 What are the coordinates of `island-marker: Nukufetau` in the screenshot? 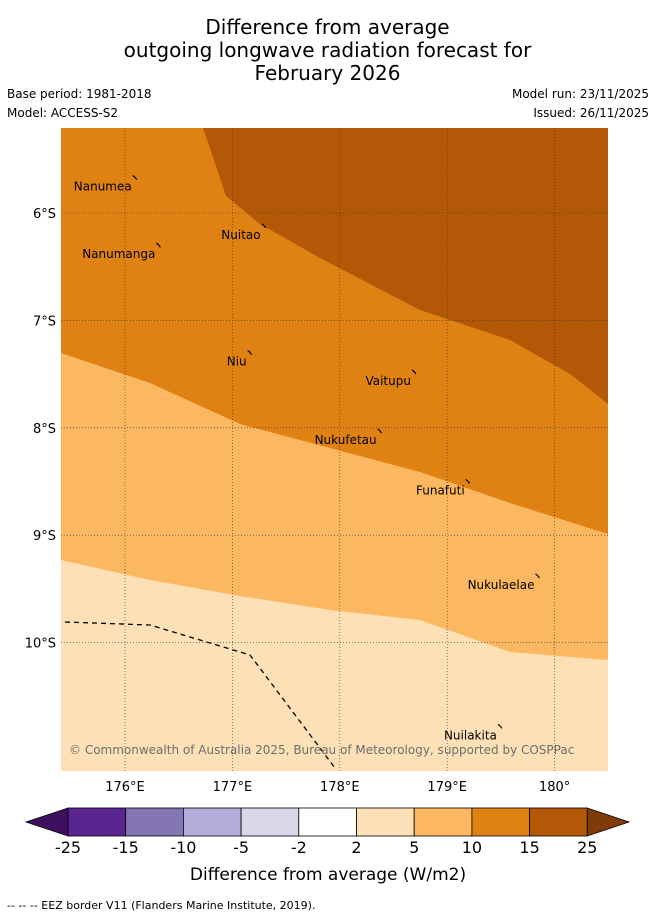 It's located at (349, 437).